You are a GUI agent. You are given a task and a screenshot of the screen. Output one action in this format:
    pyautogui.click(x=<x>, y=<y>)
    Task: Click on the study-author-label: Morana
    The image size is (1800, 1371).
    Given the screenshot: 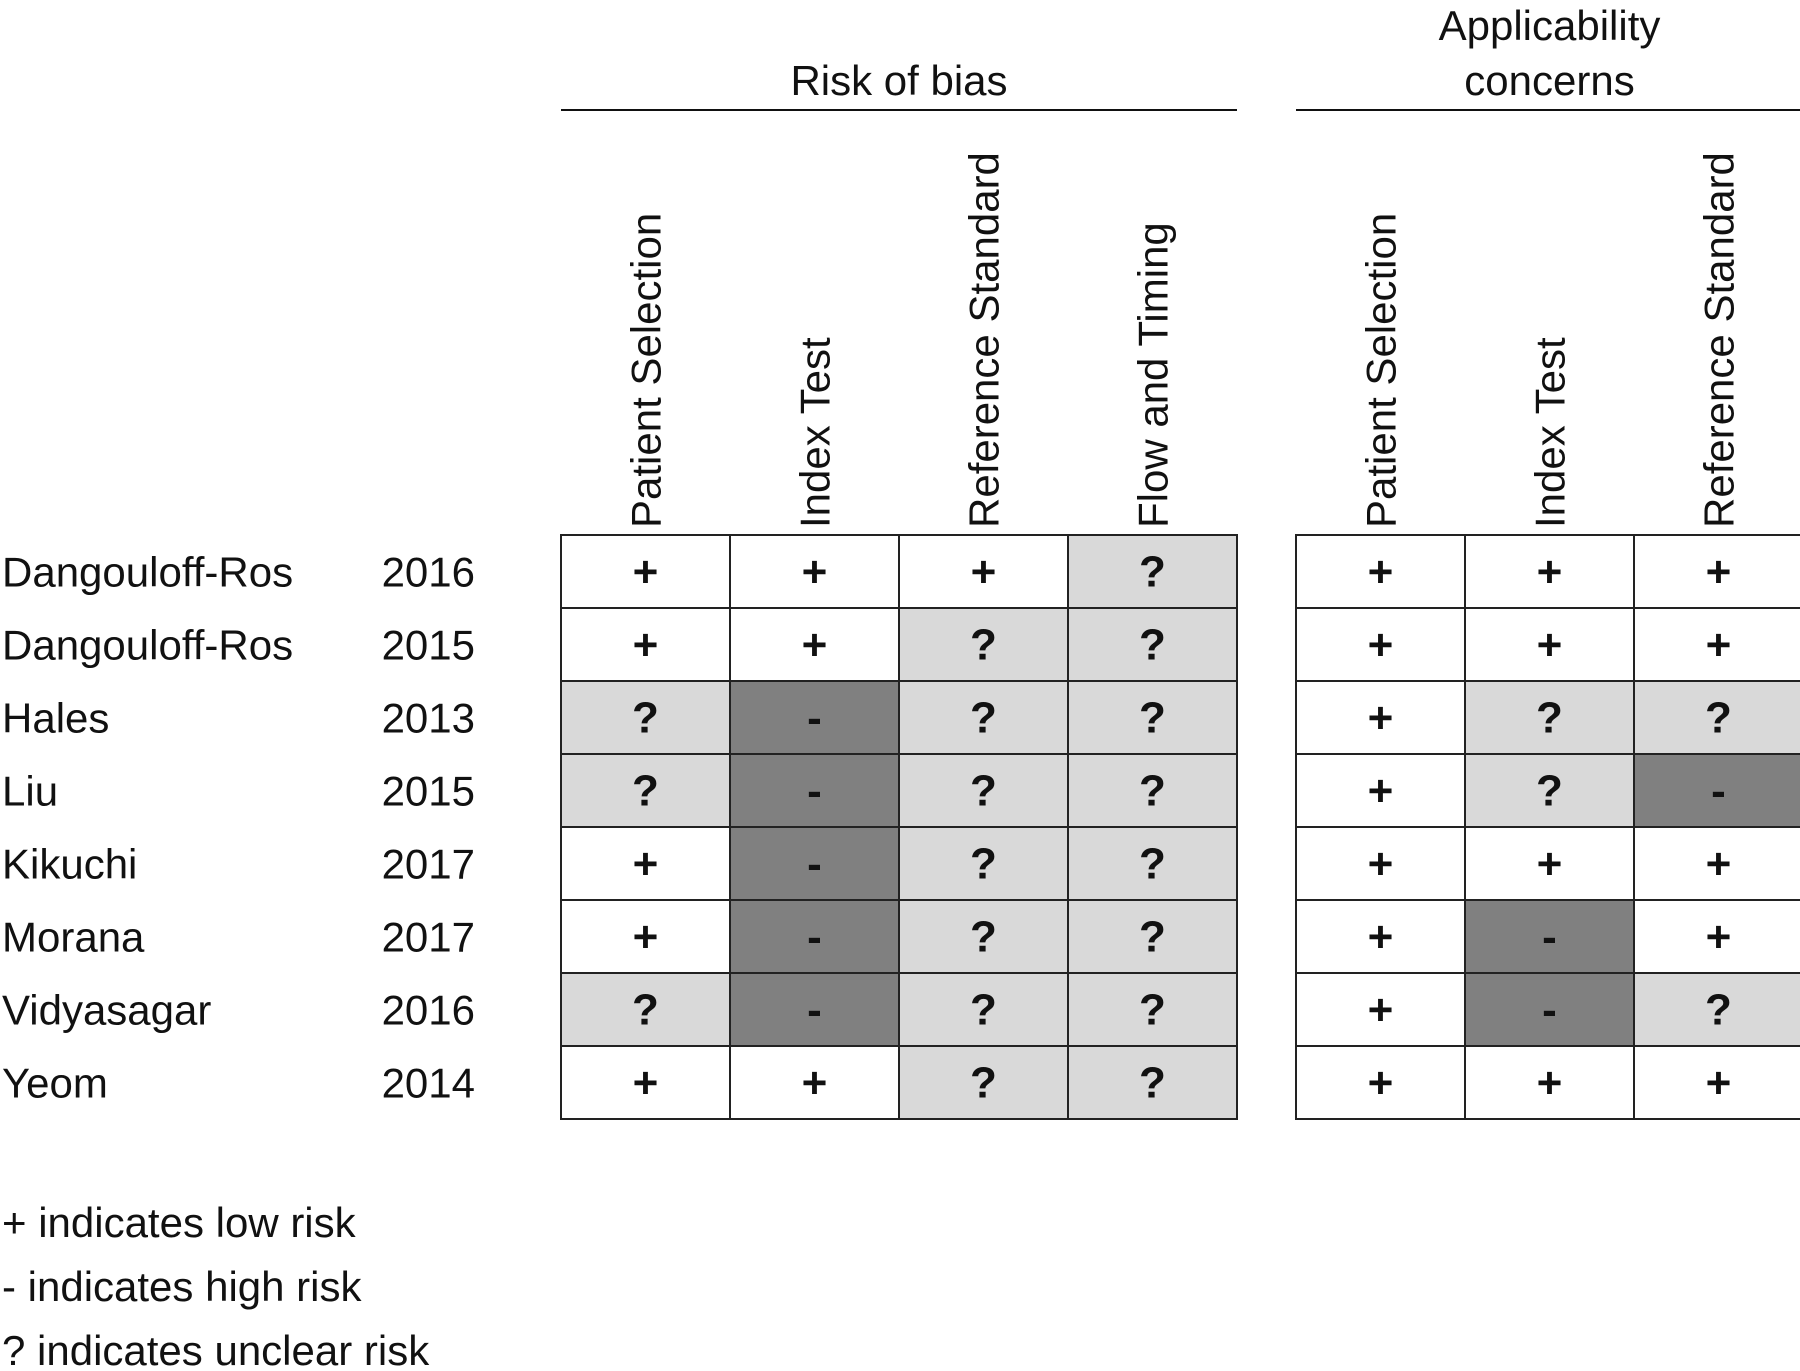 What is the action you would take?
    pyautogui.click(x=73, y=937)
    